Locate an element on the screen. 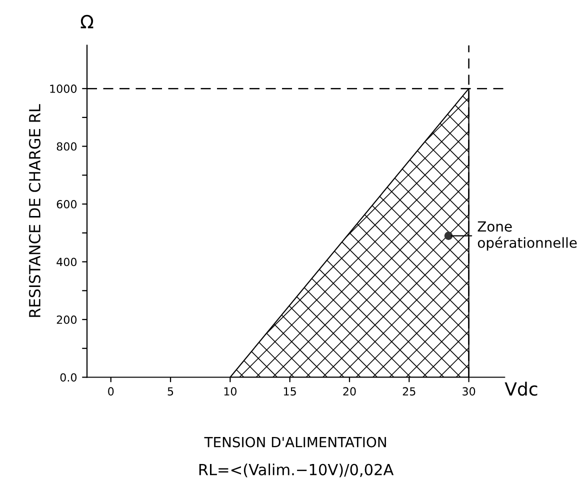  x-axis-title: TENSION D'ALIMENTATION is located at coordinates (295, 442).